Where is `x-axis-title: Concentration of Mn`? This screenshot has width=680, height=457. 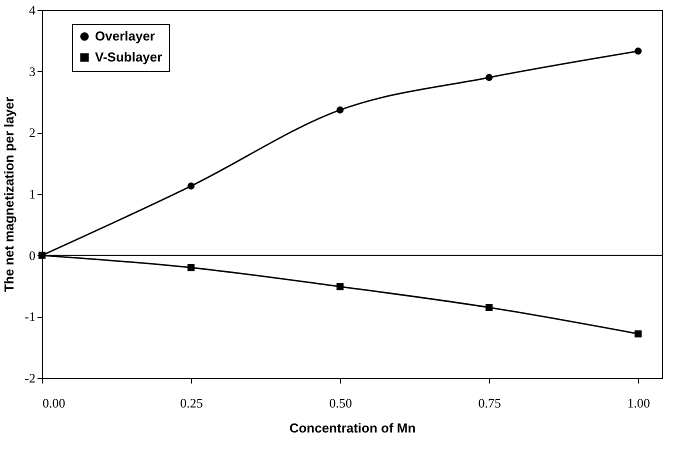 x-axis-title: Concentration of Mn is located at coordinates (352, 428).